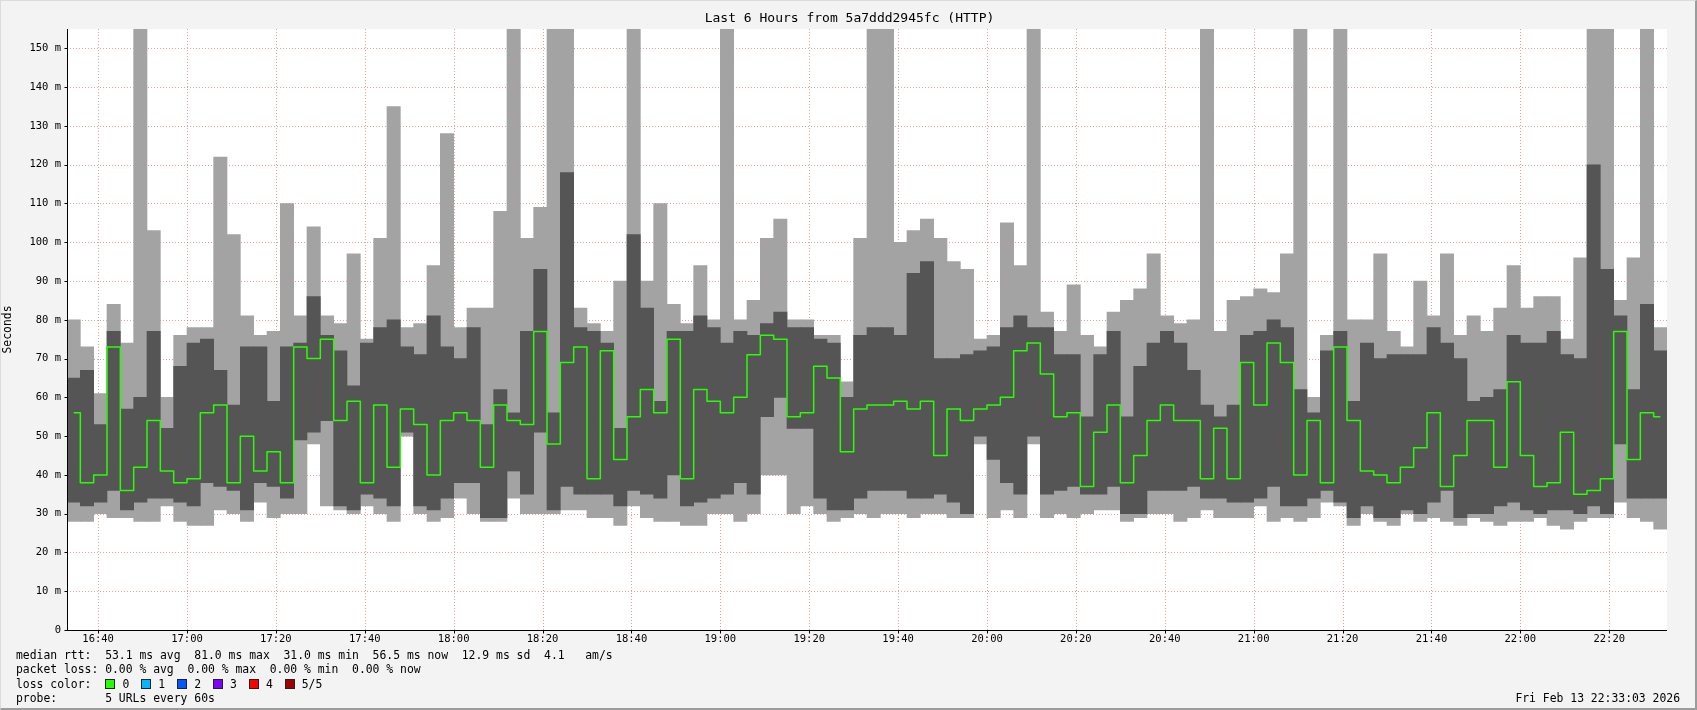 The image size is (1697, 710). What do you see at coordinates (987, 638) in the screenshot?
I see `x-tick-label: 20:00` at bounding box center [987, 638].